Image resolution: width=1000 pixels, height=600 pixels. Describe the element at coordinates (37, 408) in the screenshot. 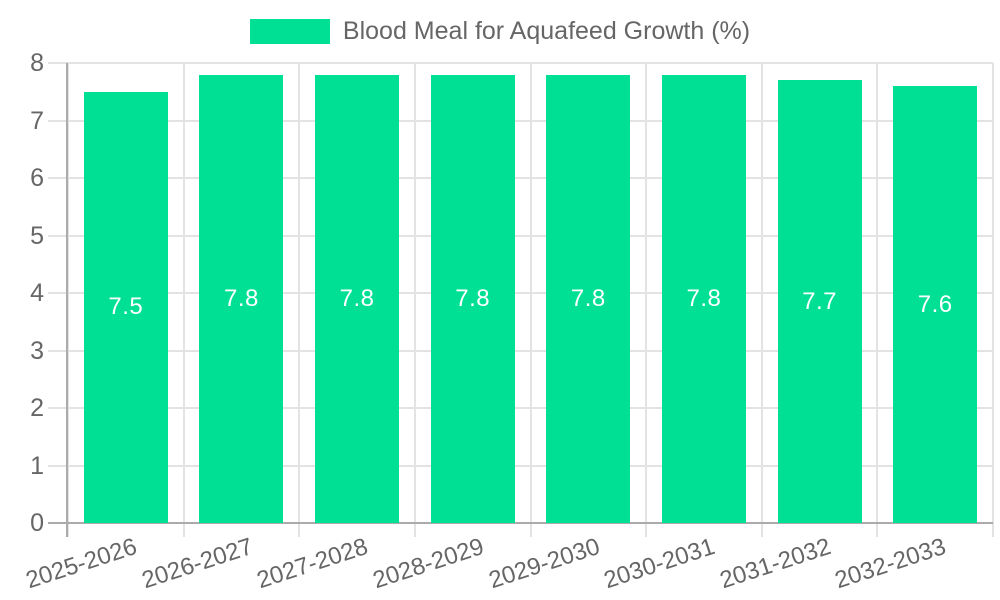

I see `y-axis-tick-label: 2` at that location.